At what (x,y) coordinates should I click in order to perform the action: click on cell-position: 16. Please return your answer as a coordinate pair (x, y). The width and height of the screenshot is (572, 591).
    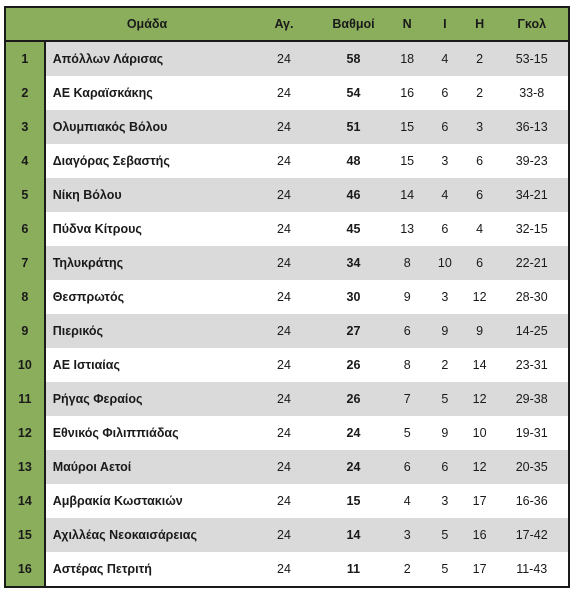
    Looking at the image, I should click on (25, 569).